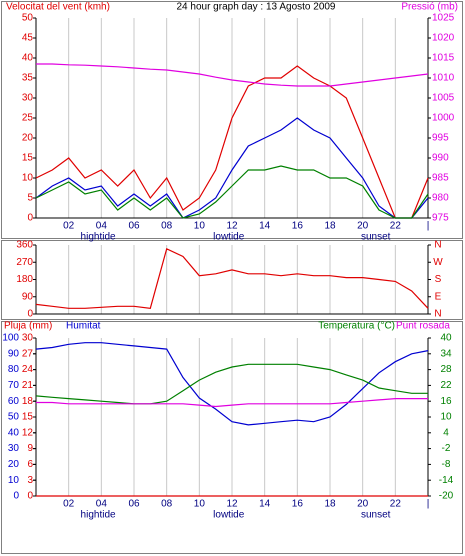 This screenshot has width=465, height=556. I want to click on y2-tick-label: -8, so click(446, 464).